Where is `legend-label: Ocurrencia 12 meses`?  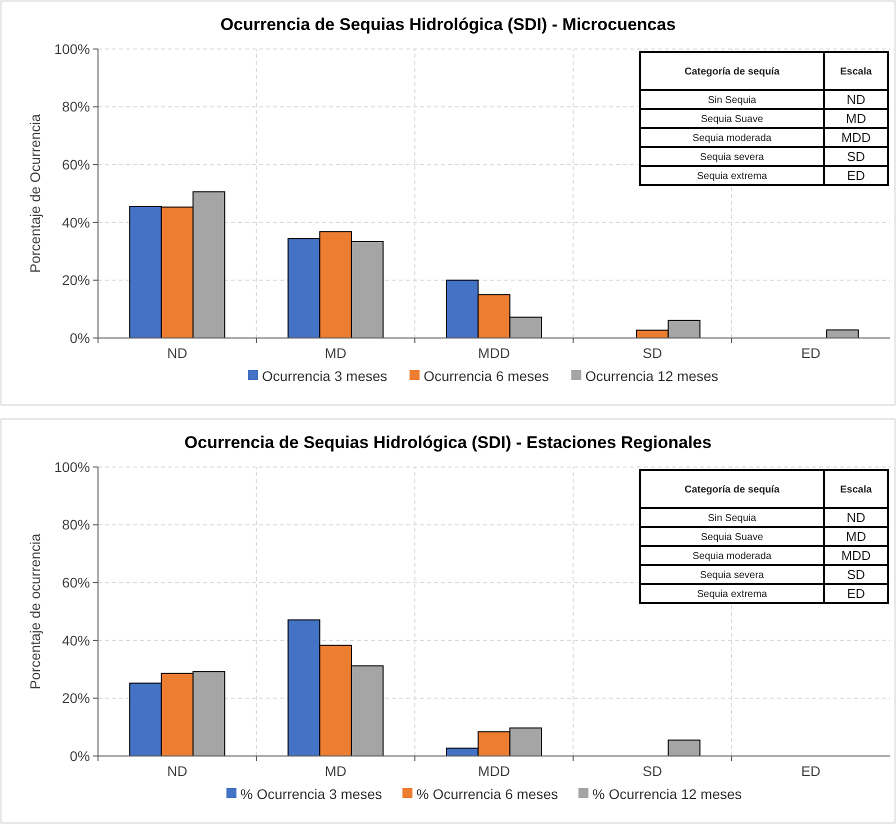 legend-label: Ocurrencia 12 meses is located at coordinates (651, 376).